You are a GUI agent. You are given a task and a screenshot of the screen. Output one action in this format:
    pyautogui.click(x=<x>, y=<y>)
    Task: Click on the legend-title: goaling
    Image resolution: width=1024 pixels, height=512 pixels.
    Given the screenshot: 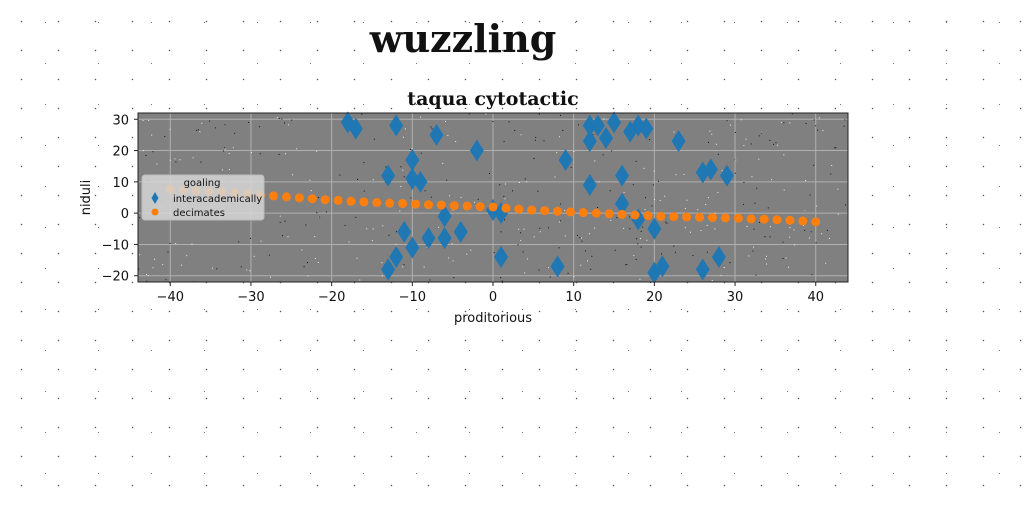 What is the action you would take?
    pyautogui.click(x=202, y=183)
    